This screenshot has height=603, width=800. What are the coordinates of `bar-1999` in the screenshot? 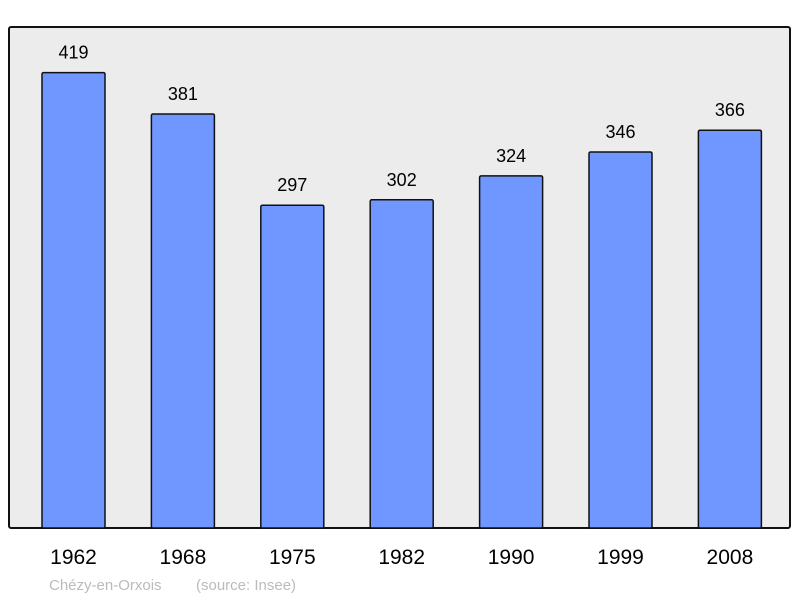 It's located at (620, 340).